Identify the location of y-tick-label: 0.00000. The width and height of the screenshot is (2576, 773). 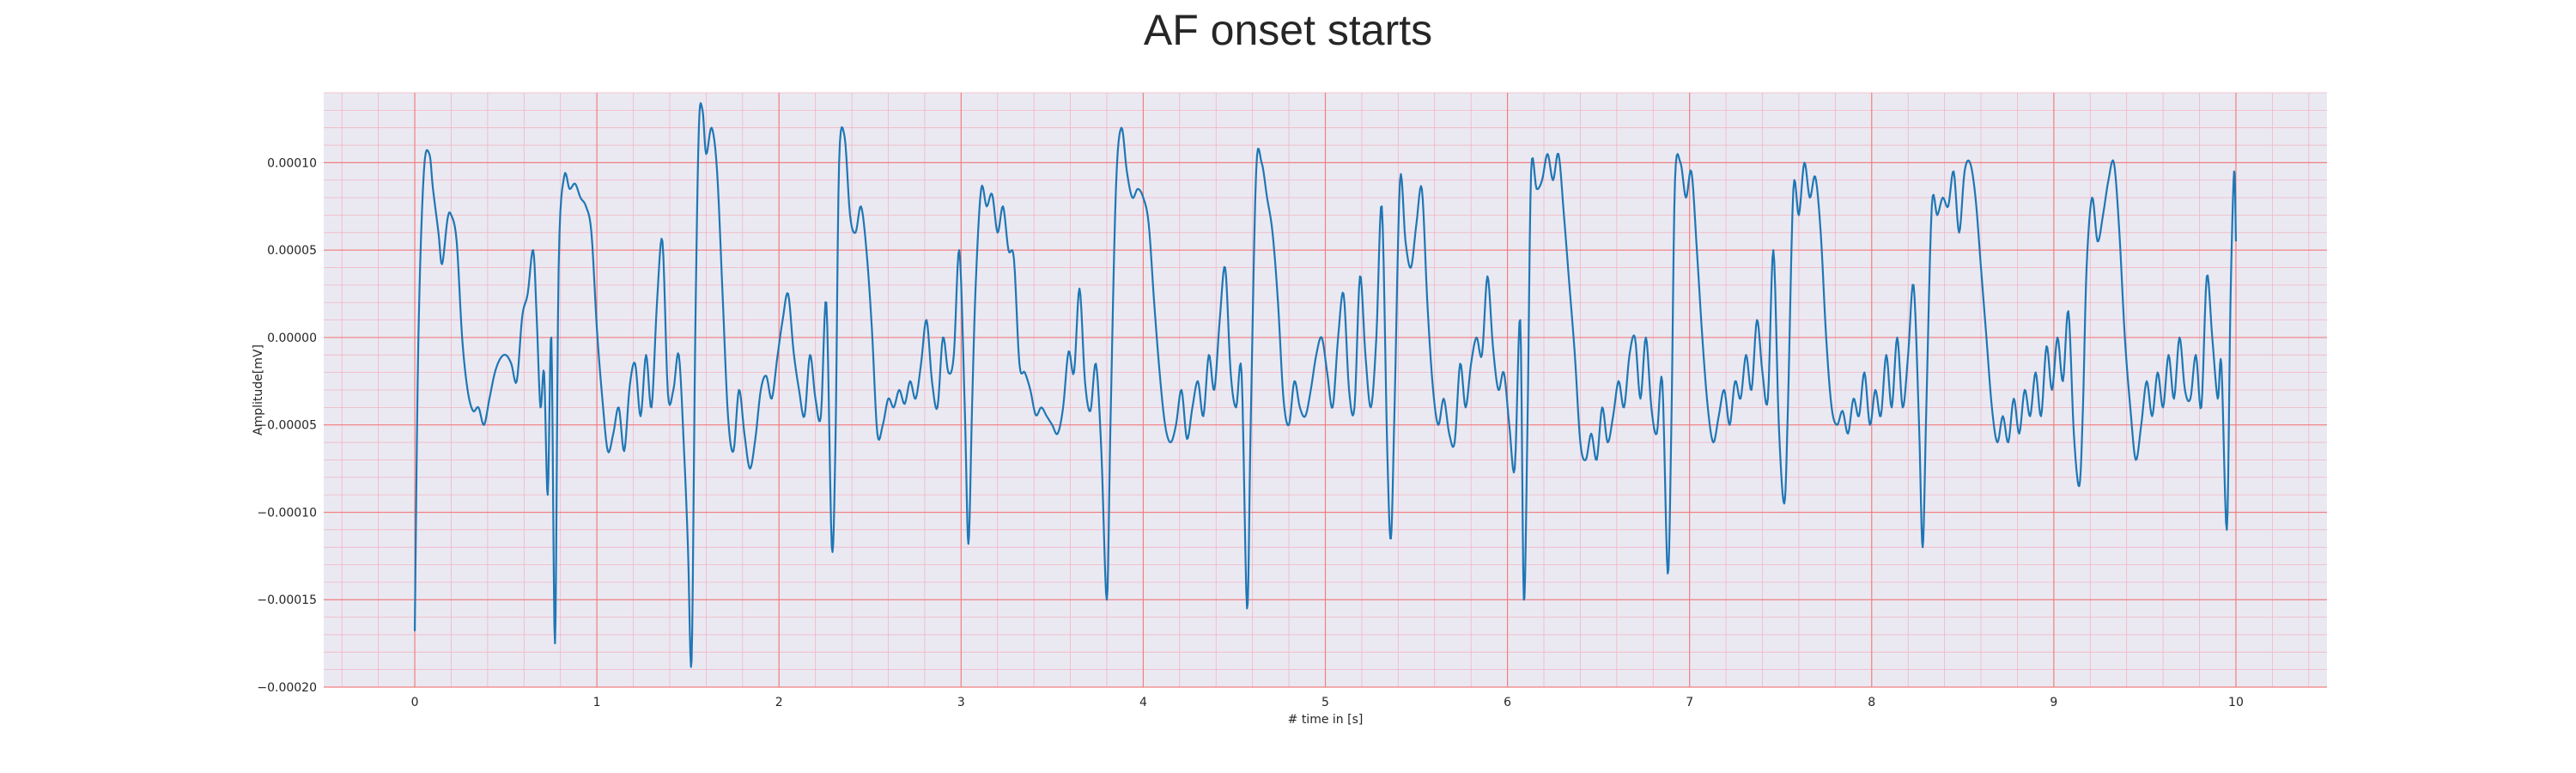
(292, 338).